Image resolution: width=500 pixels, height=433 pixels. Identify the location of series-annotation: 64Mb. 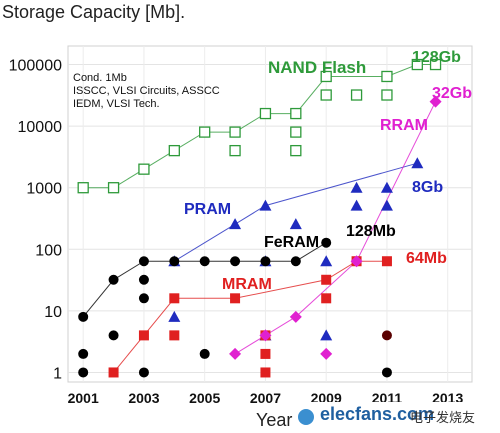
(426, 258).